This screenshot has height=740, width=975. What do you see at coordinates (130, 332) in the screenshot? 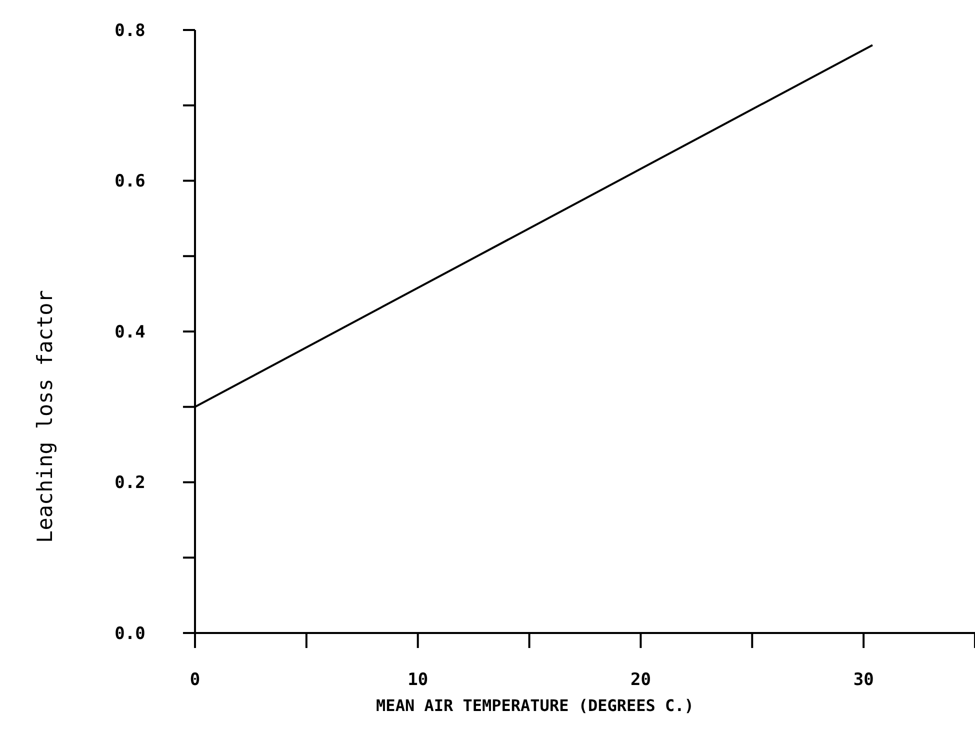
I see `y-tick-label: 0.4` at bounding box center [130, 332].